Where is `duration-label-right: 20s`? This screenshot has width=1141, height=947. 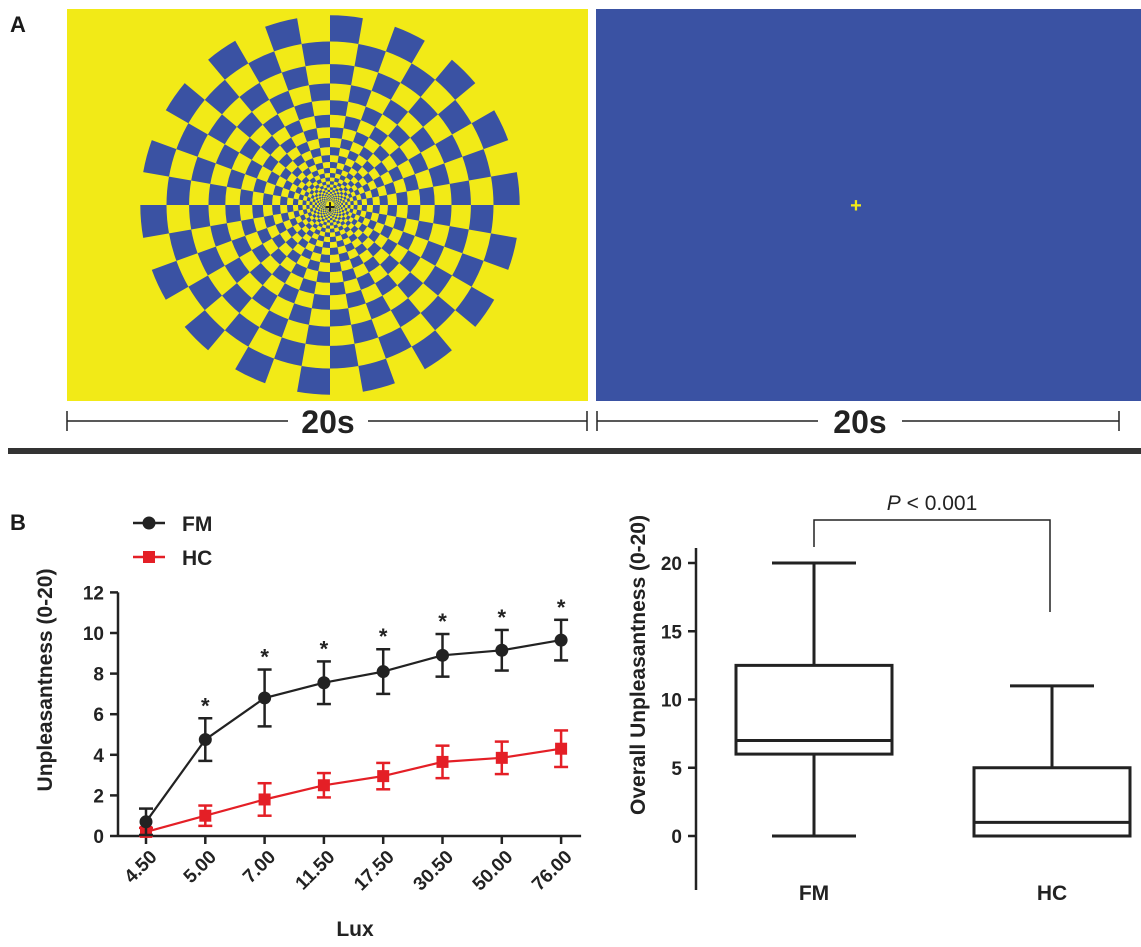 duration-label-right: 20s is located at coordinates (859, 422).